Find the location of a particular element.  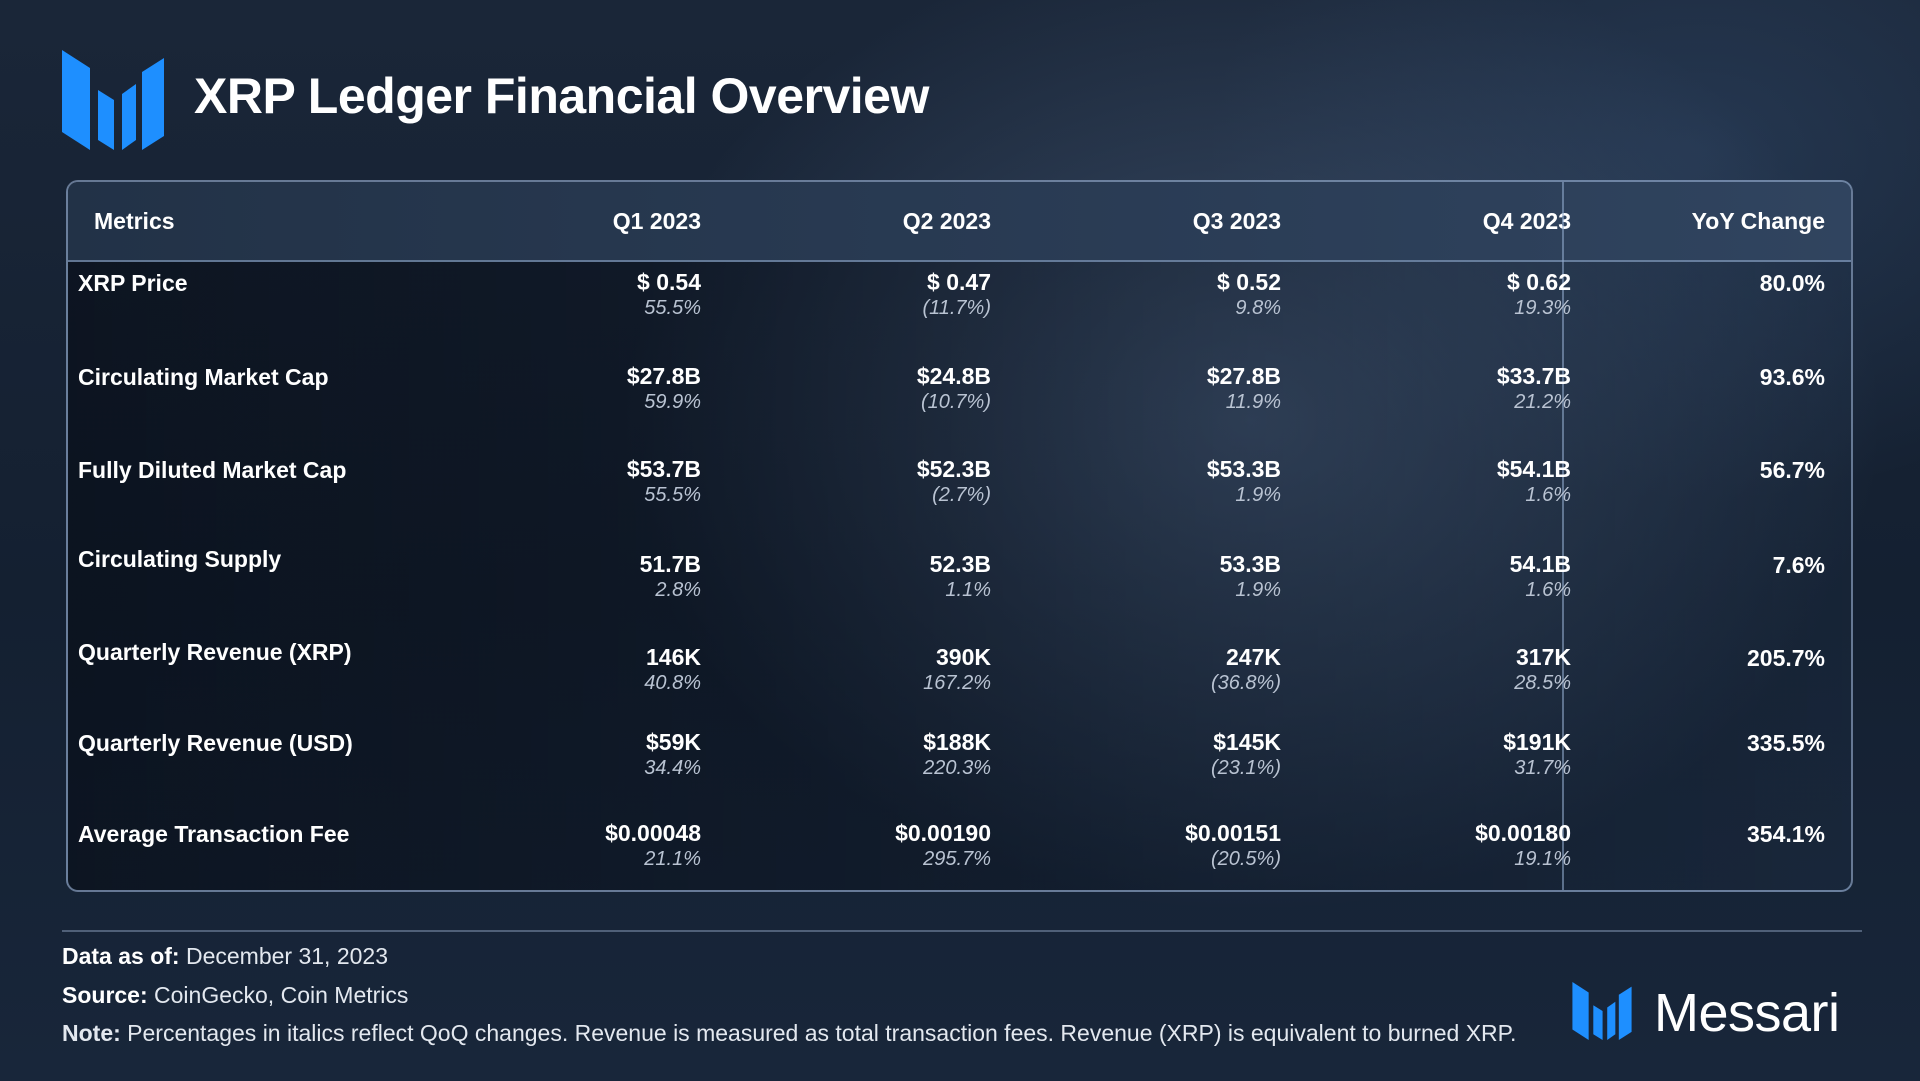

quarter-cell: $0.00180 19.1% is located at coordinates (1523, 845).